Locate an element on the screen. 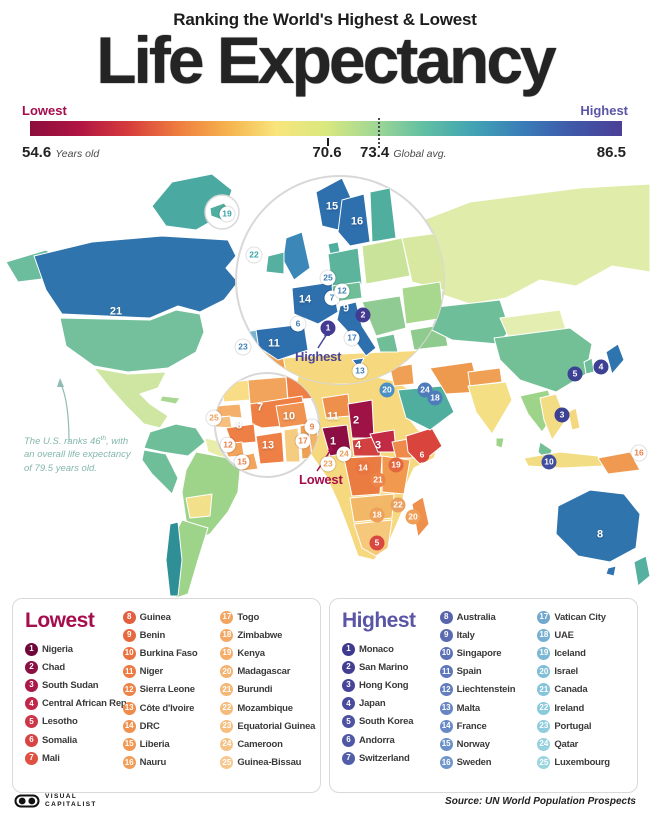 The width and height of the screenshot is (650, 813). binoculars-icon is located at coordinates (27, 801).